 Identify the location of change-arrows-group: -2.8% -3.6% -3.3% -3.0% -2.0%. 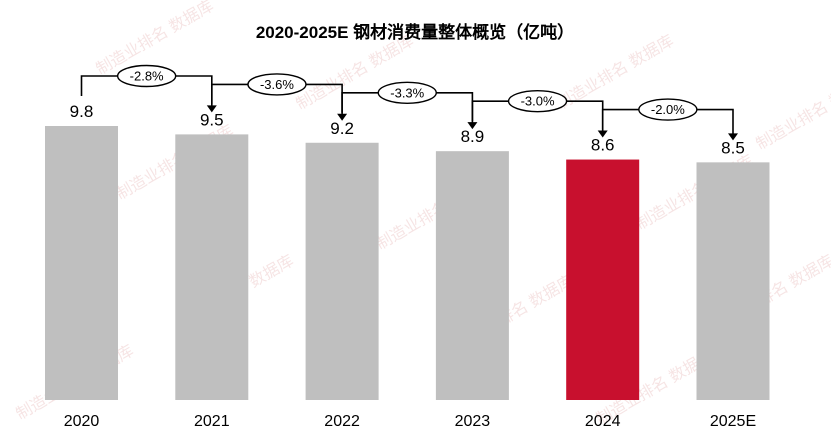
(409, 102).